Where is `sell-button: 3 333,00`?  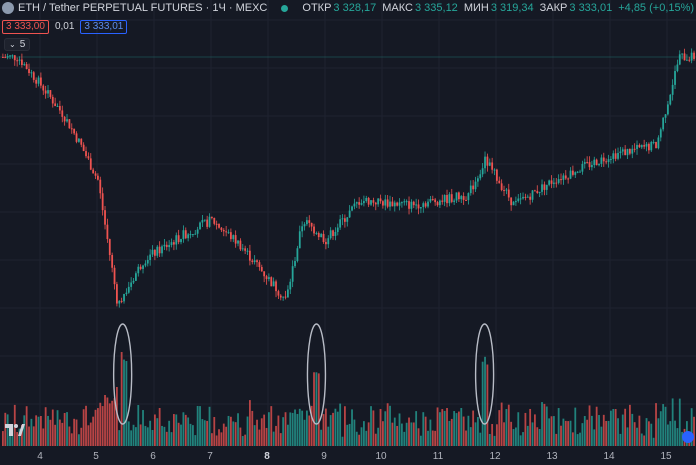 sell-button: 3 333,00 is located at coordinates (25, 26).